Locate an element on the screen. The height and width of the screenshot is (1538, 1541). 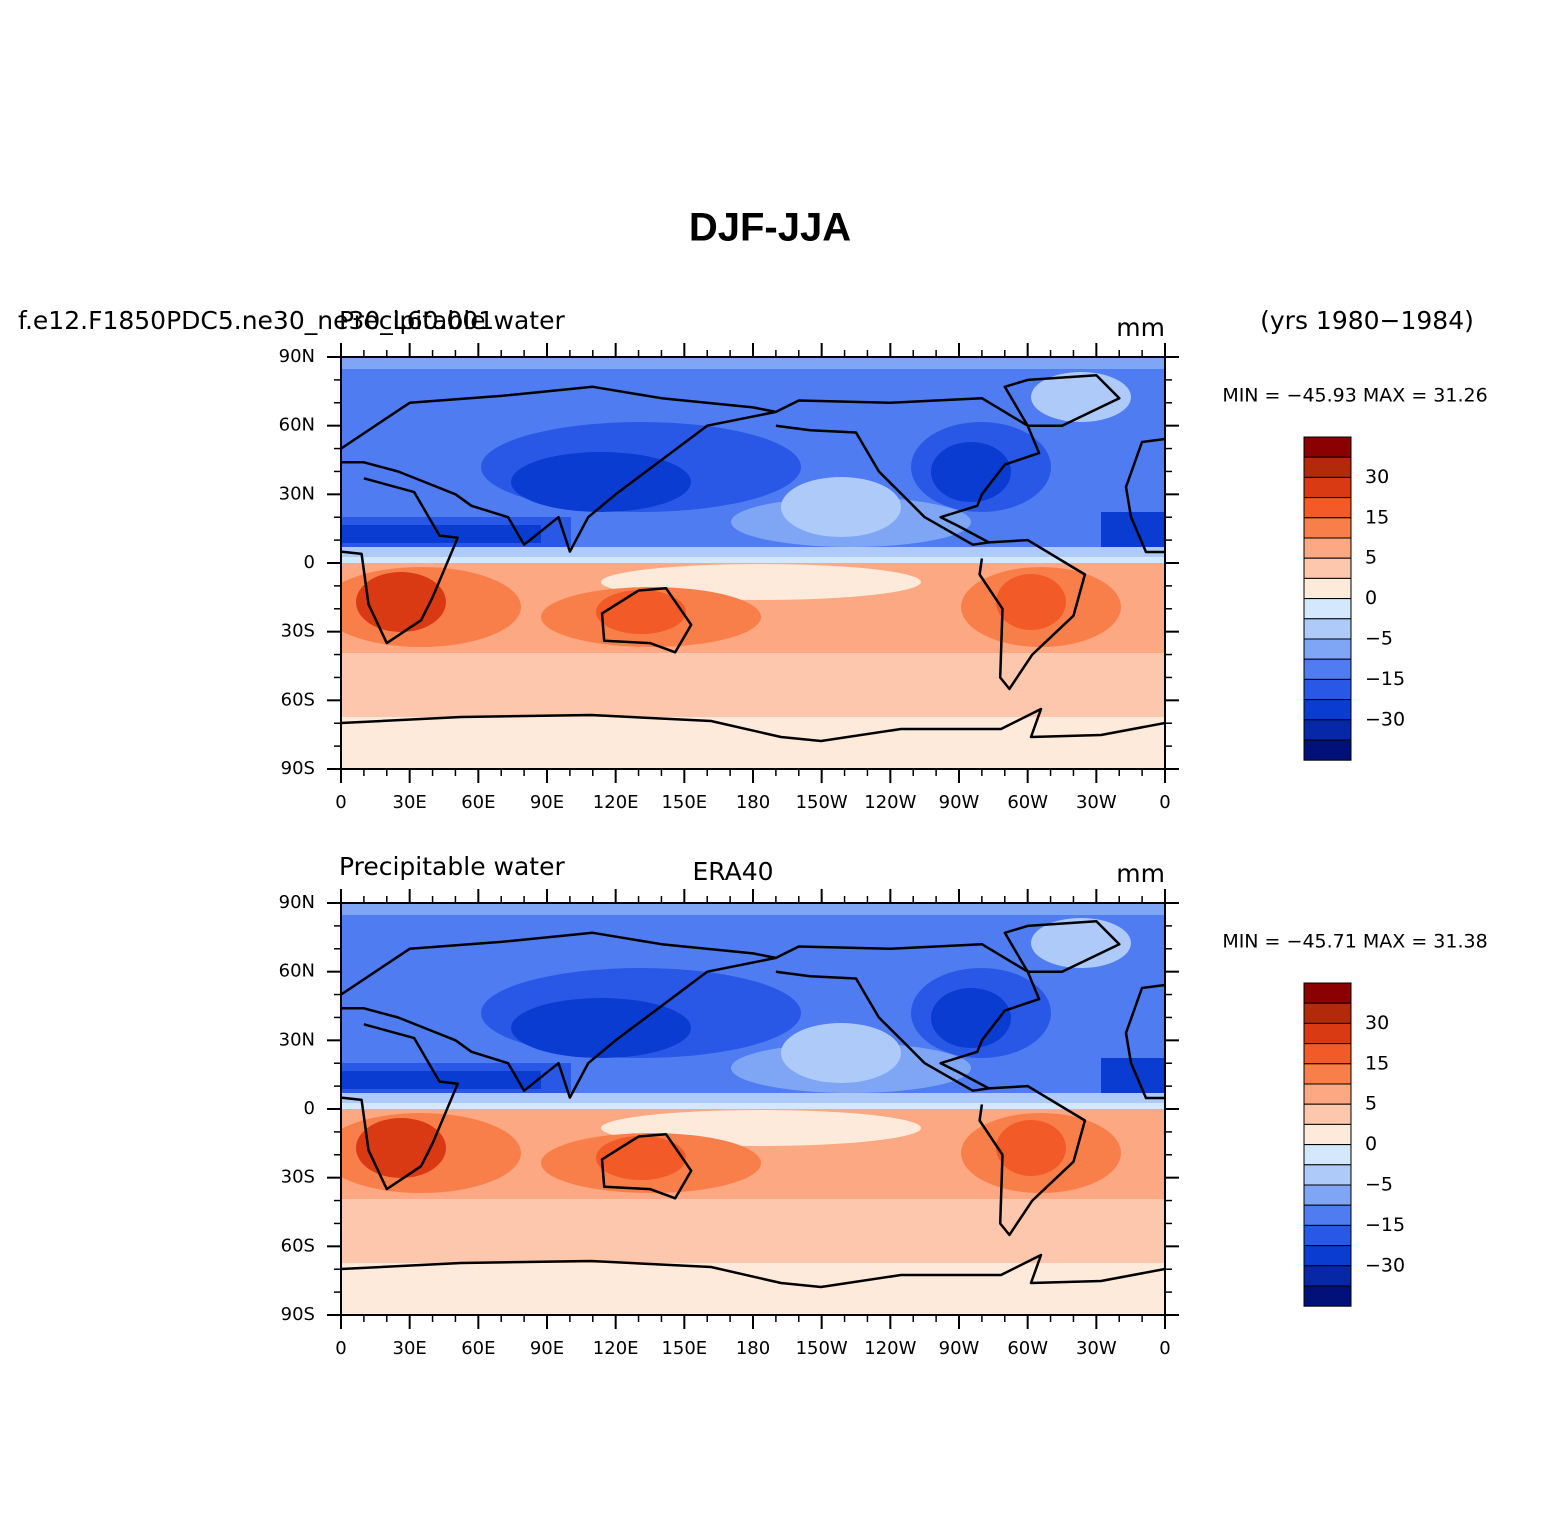
title: DJF-JJA is located at coordinates (770, 228).